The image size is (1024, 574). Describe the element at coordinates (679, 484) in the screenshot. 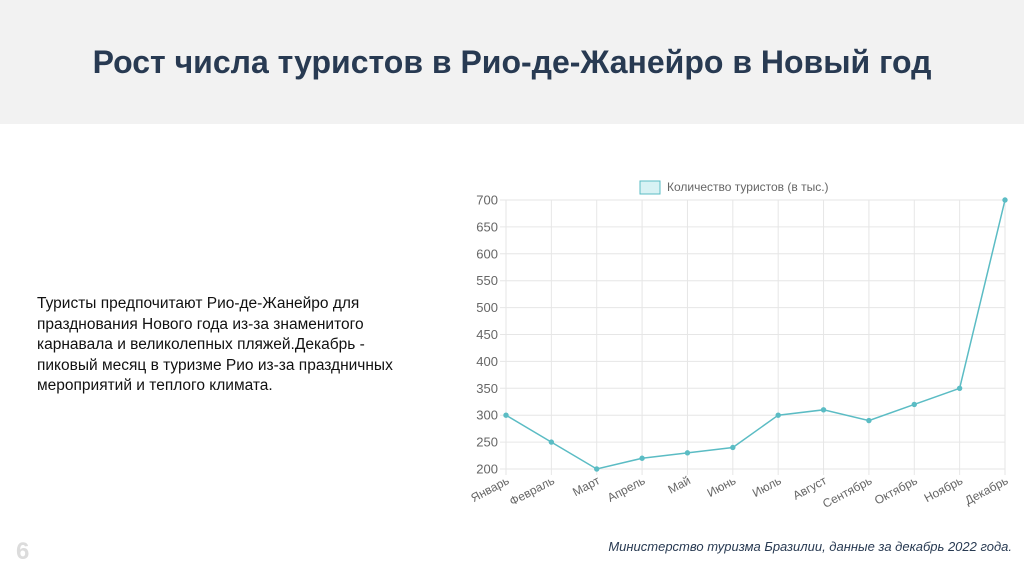

I see `x-tick-label: Май` at that location.